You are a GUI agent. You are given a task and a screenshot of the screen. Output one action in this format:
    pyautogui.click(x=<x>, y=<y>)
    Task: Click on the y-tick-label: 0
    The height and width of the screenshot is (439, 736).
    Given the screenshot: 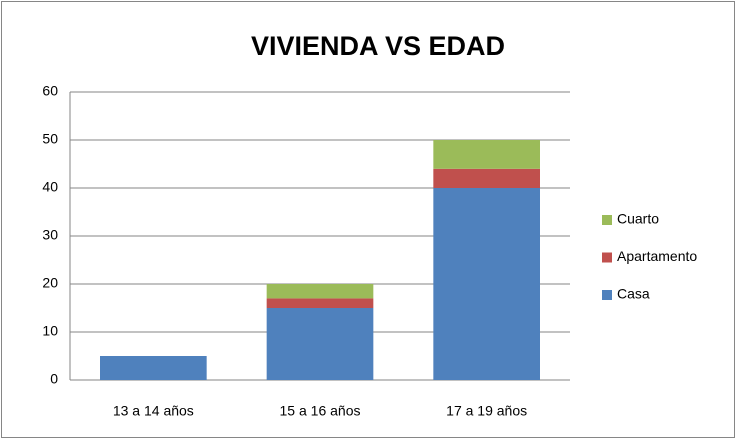 What is the action you would take?
    pyautogui.click(x=54, y=379)
    